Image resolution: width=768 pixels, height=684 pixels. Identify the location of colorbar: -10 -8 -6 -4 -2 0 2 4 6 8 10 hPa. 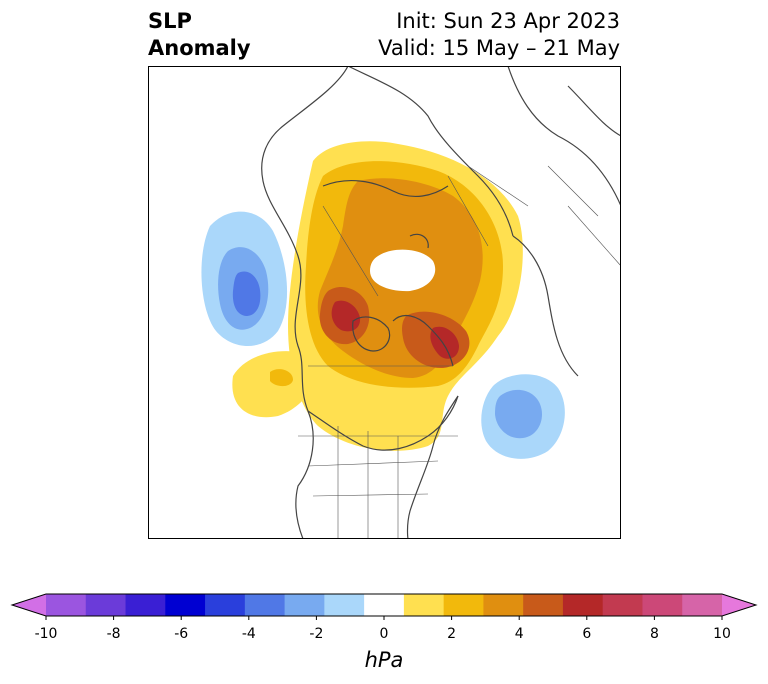
(384, 632).